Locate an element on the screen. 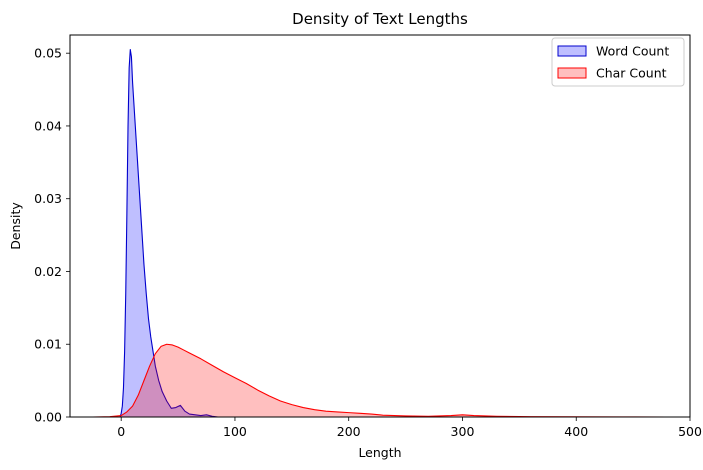 The height and width of the screenshot is (470, 703). y-tick-label: 0.04 is located at coordinates (48, 125).